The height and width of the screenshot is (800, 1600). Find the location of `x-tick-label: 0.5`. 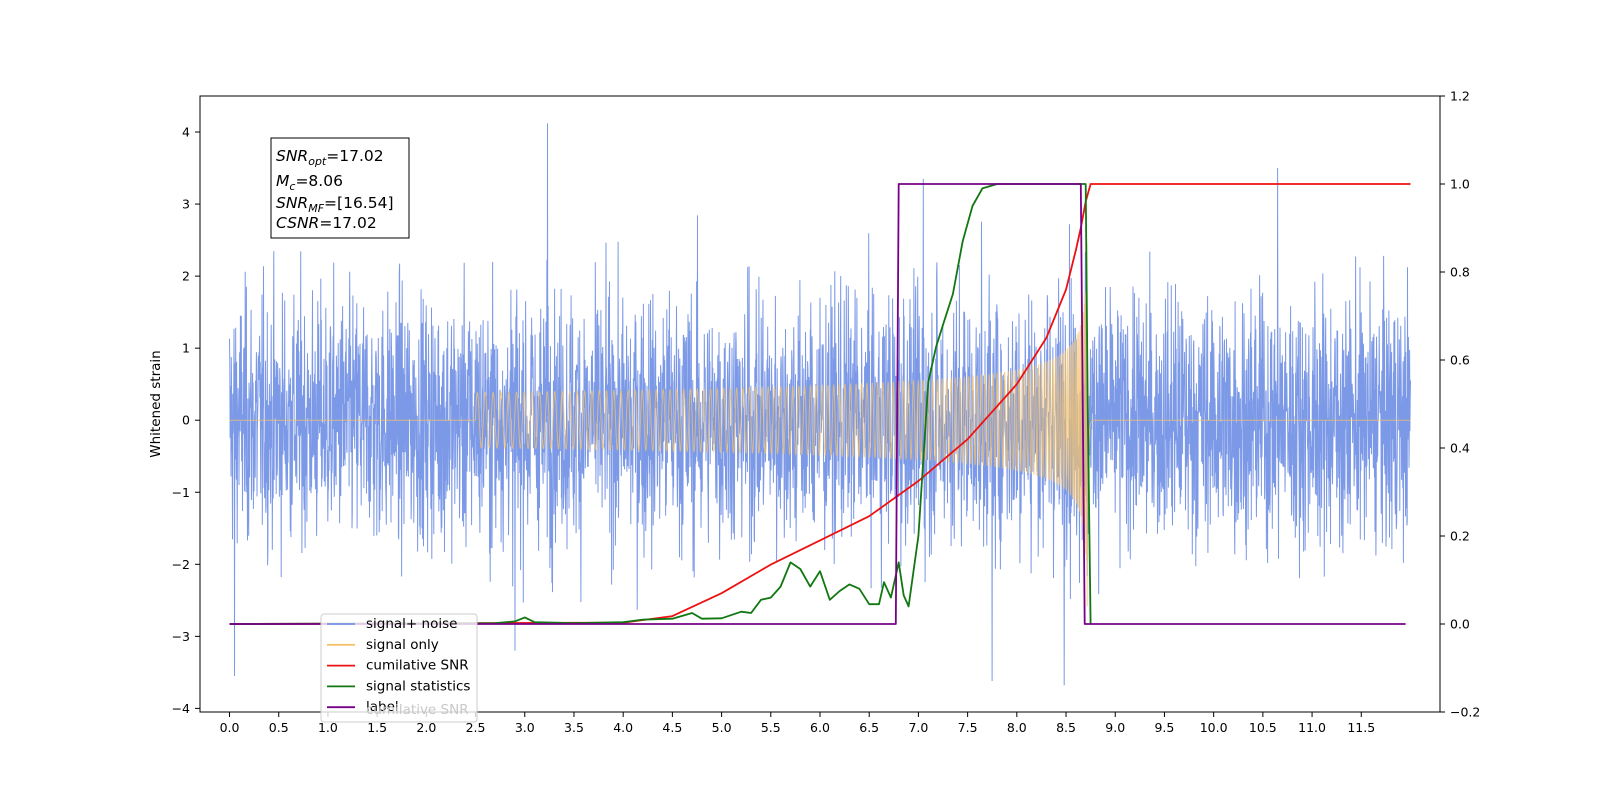

x-tick-label: 0.5 is located at coordinates (279, 727).